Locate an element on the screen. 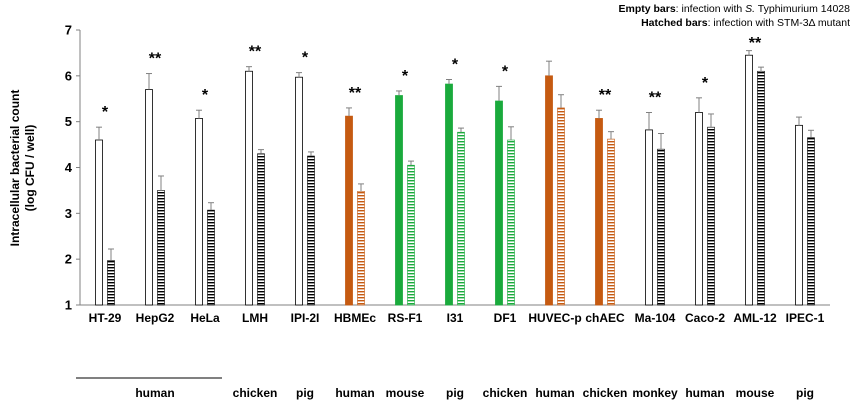 The image size is (856, 402). y-tick-label: 2 is located at coordinates (68, 259).